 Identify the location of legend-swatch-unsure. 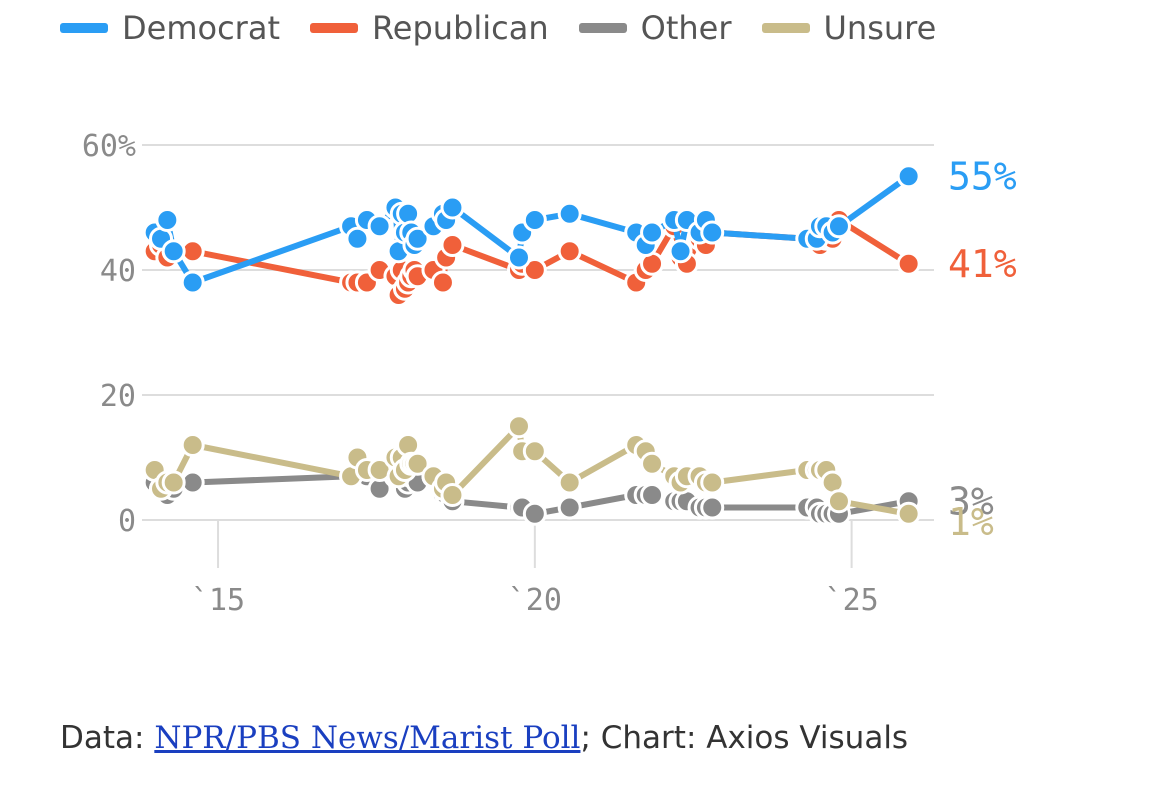
(785, 28).